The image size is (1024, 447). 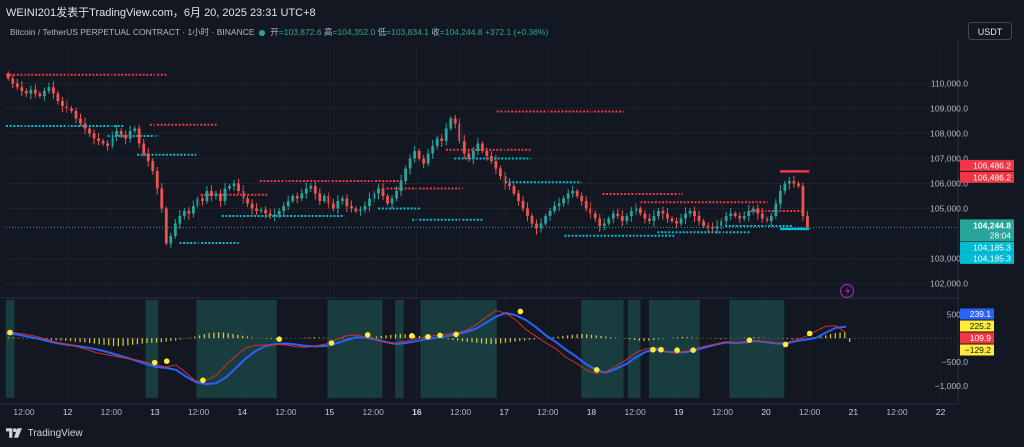 What do you see at coordinates (847, 291) in the screenshot?
I see `alert-icon` at bounding box center [847, 291].